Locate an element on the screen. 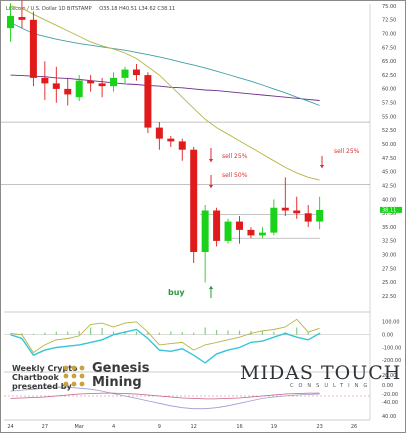  genesis-logo-icon is located at coordinates (74, 376).